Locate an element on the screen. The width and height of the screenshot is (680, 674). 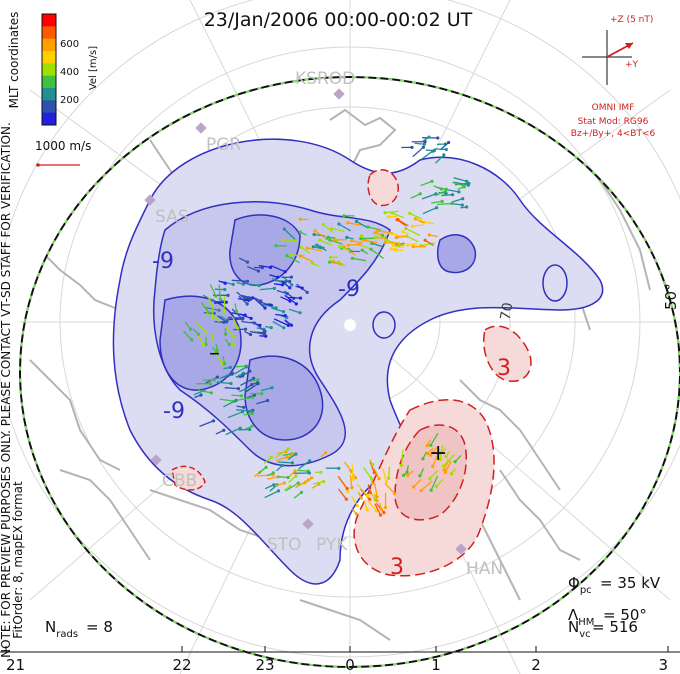
mlt-axis: 21 22 23 0 1 2 3 is located at coordinates (337, 660).